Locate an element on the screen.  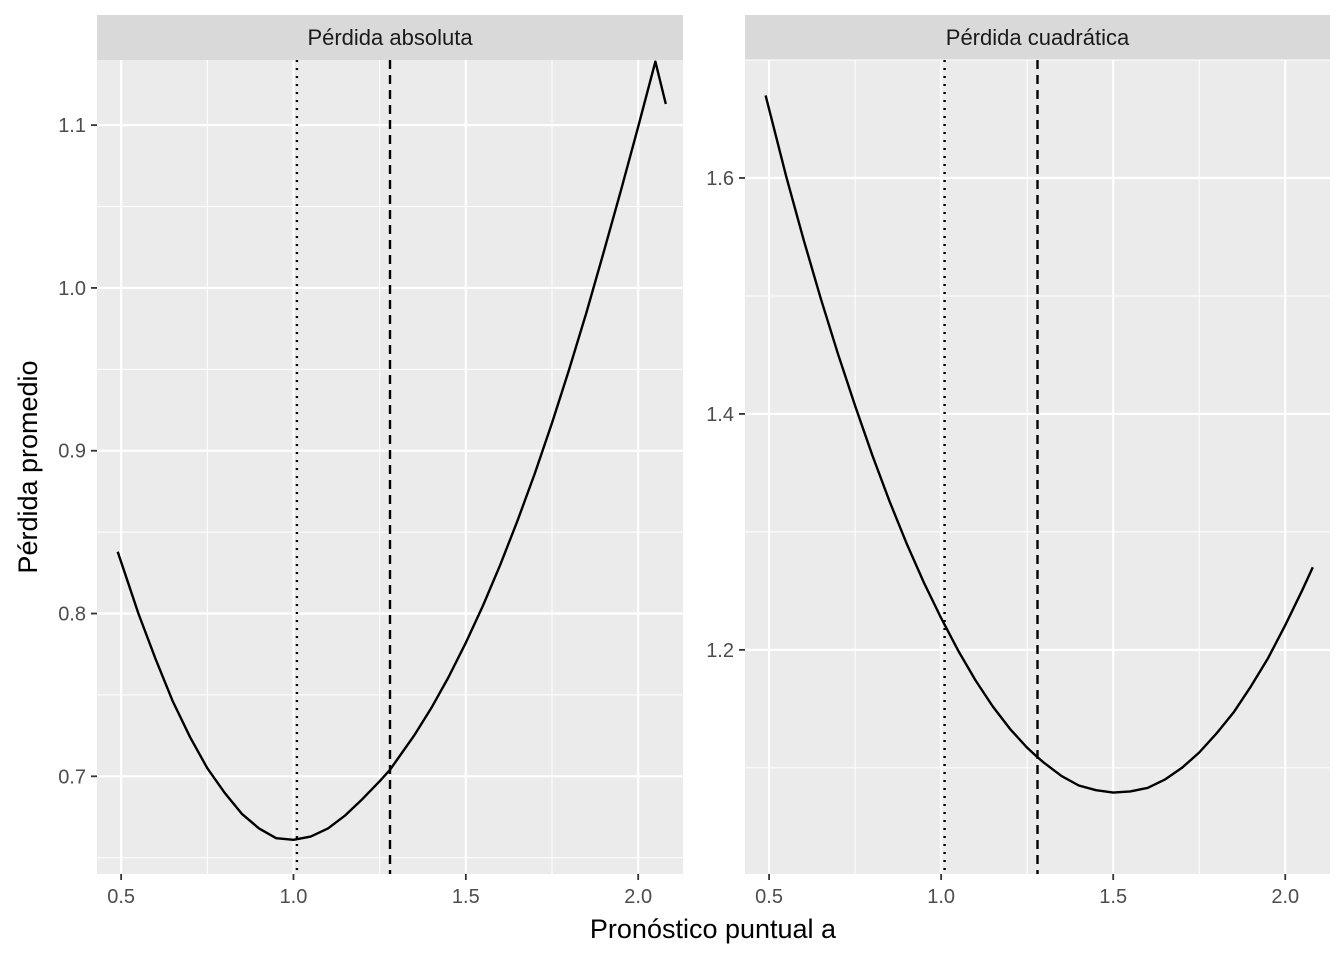
facet-strip-title: Pérdida cuadrática is located at coordinates (1038, 37).